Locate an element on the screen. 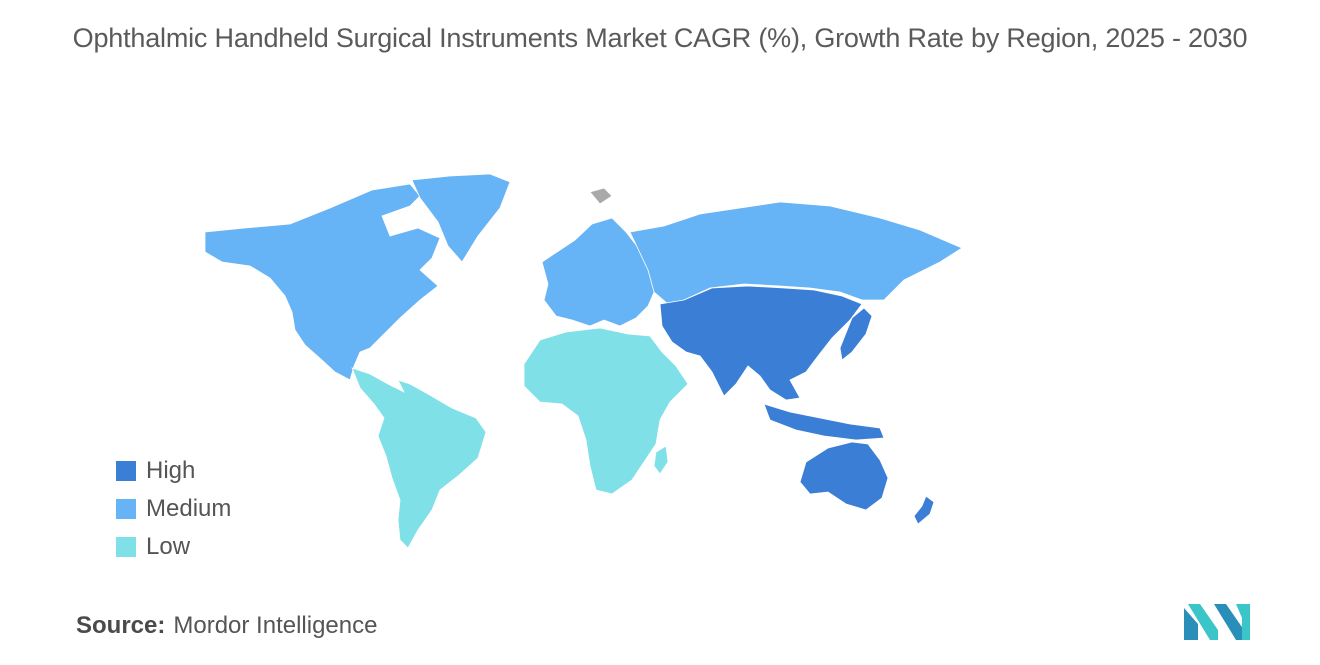 Image resolution: width=1320 pixels, height=665 pixels. legend-item-high: High is located at coordinates (173, 471).